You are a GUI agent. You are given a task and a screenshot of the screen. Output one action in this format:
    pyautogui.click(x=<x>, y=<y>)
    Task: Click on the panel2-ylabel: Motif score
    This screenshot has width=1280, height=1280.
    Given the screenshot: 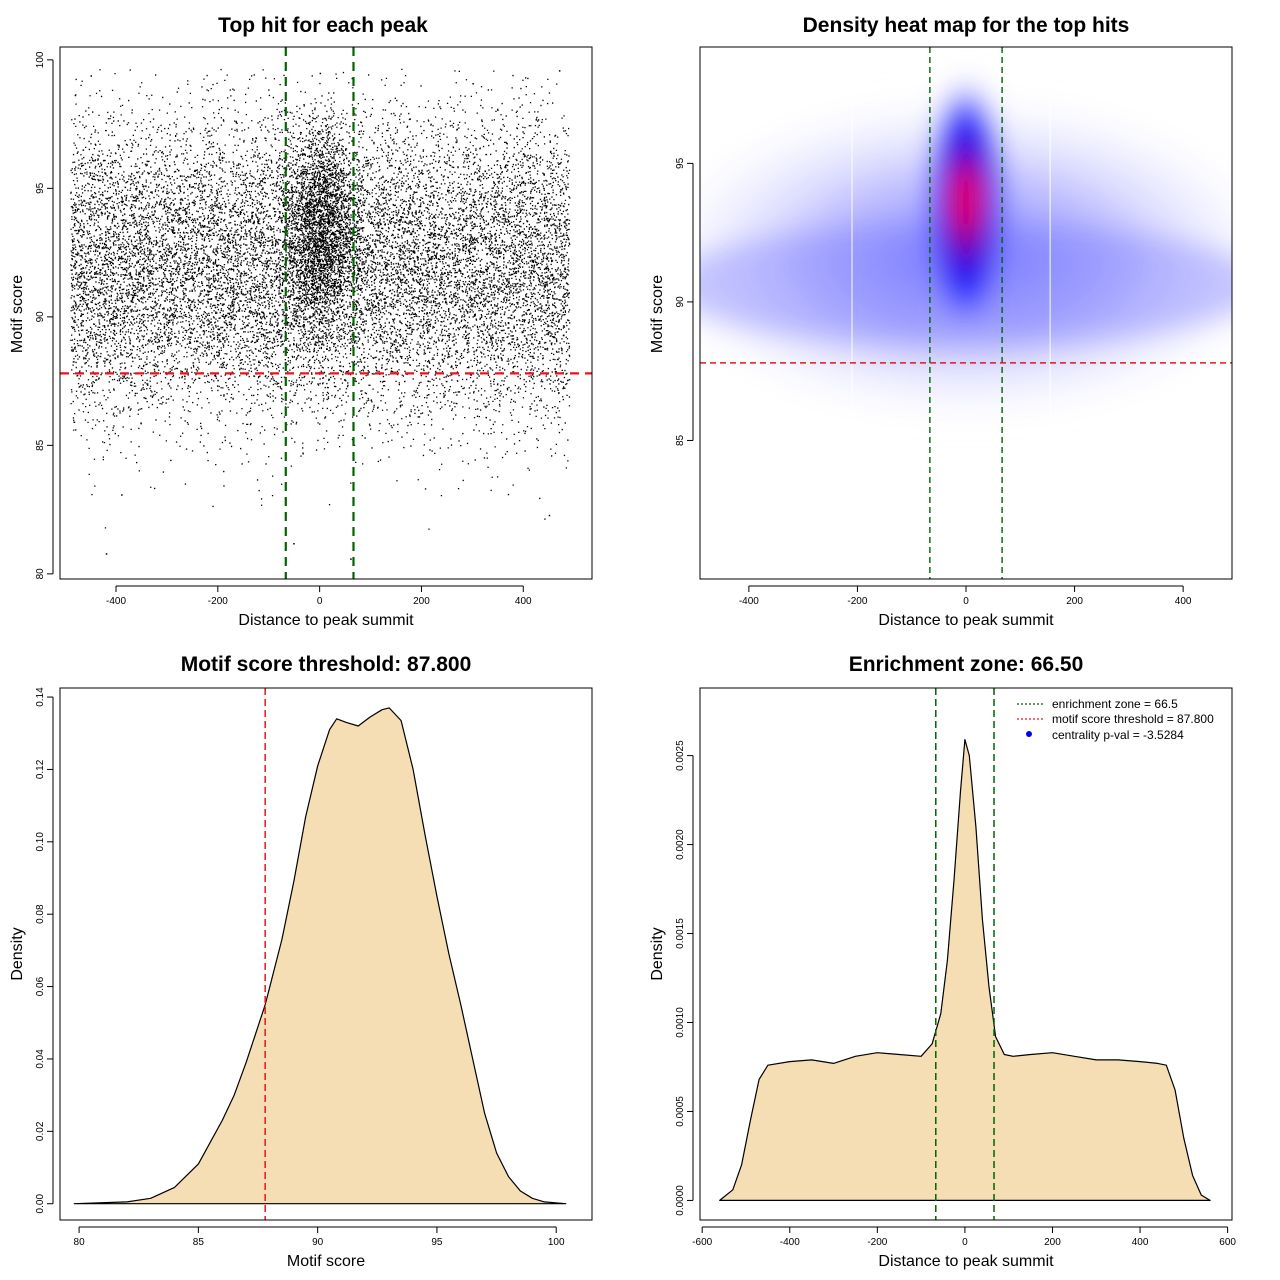 What is the action you would take?
    pyautogui.click(x=657, y=314)
    